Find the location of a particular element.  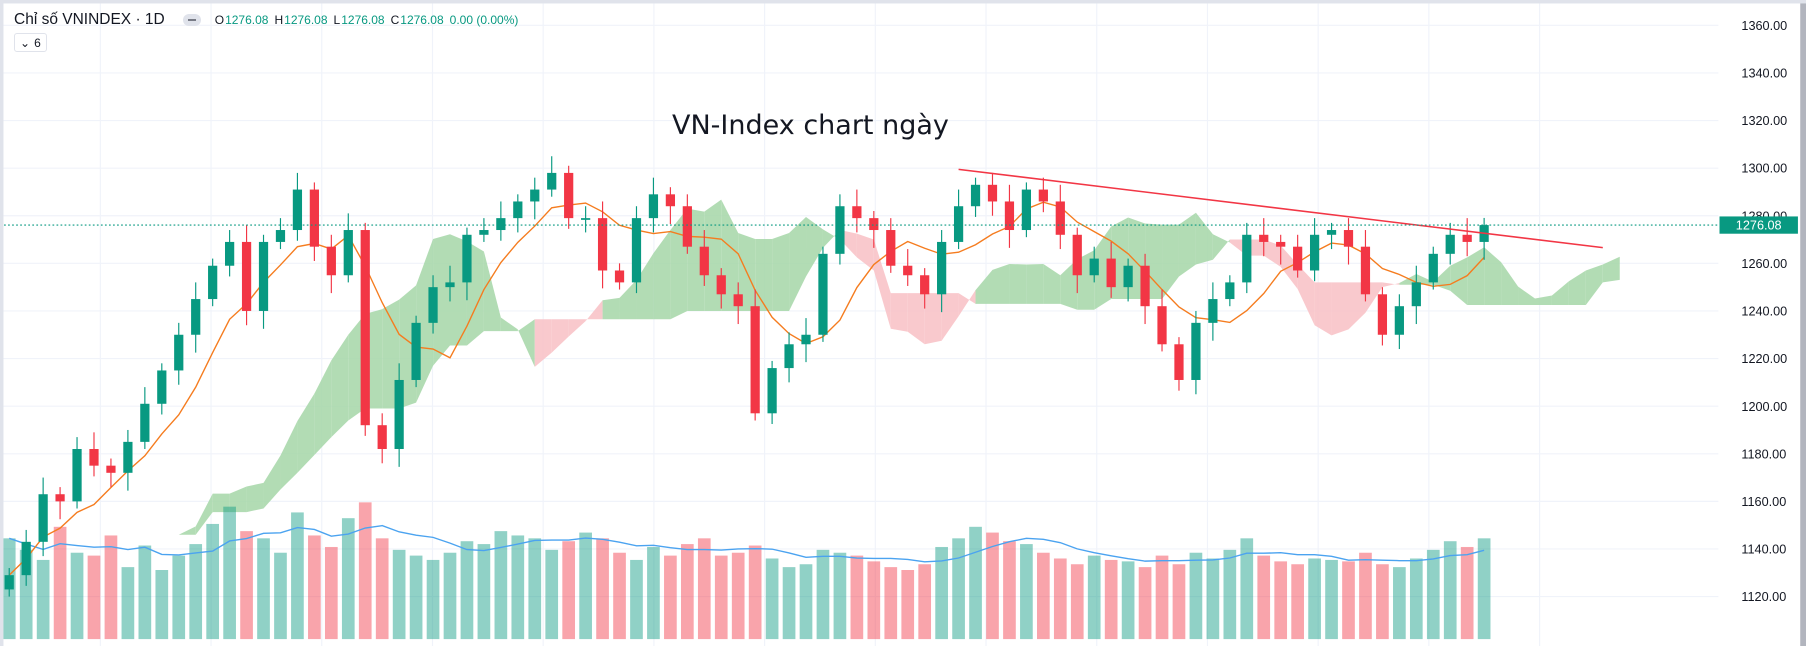

indicator-count: 6 is located at coordinates (37, 42).